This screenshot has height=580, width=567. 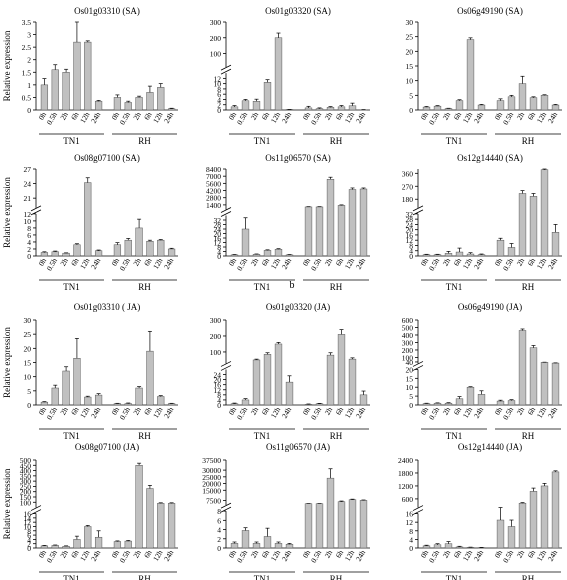 I want to click on chart-title: Os01g03310 (SA), so click(x=107, y=11).